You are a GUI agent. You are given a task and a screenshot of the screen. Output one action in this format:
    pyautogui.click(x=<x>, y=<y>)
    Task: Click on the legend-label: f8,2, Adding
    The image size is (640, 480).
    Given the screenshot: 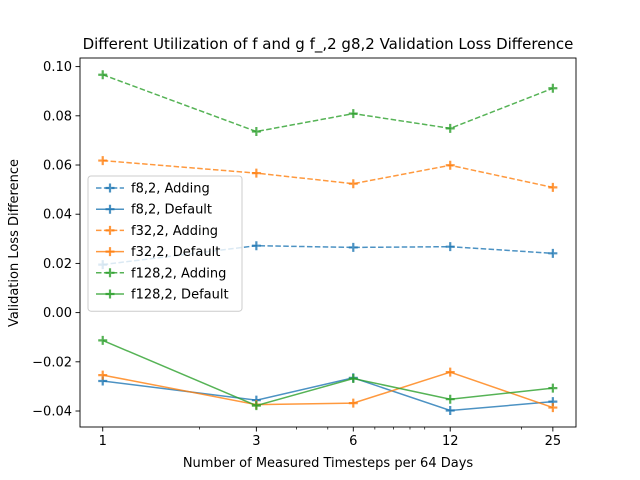 What is the action you would take?
    pyautogui.click(x=170, y=189)
    